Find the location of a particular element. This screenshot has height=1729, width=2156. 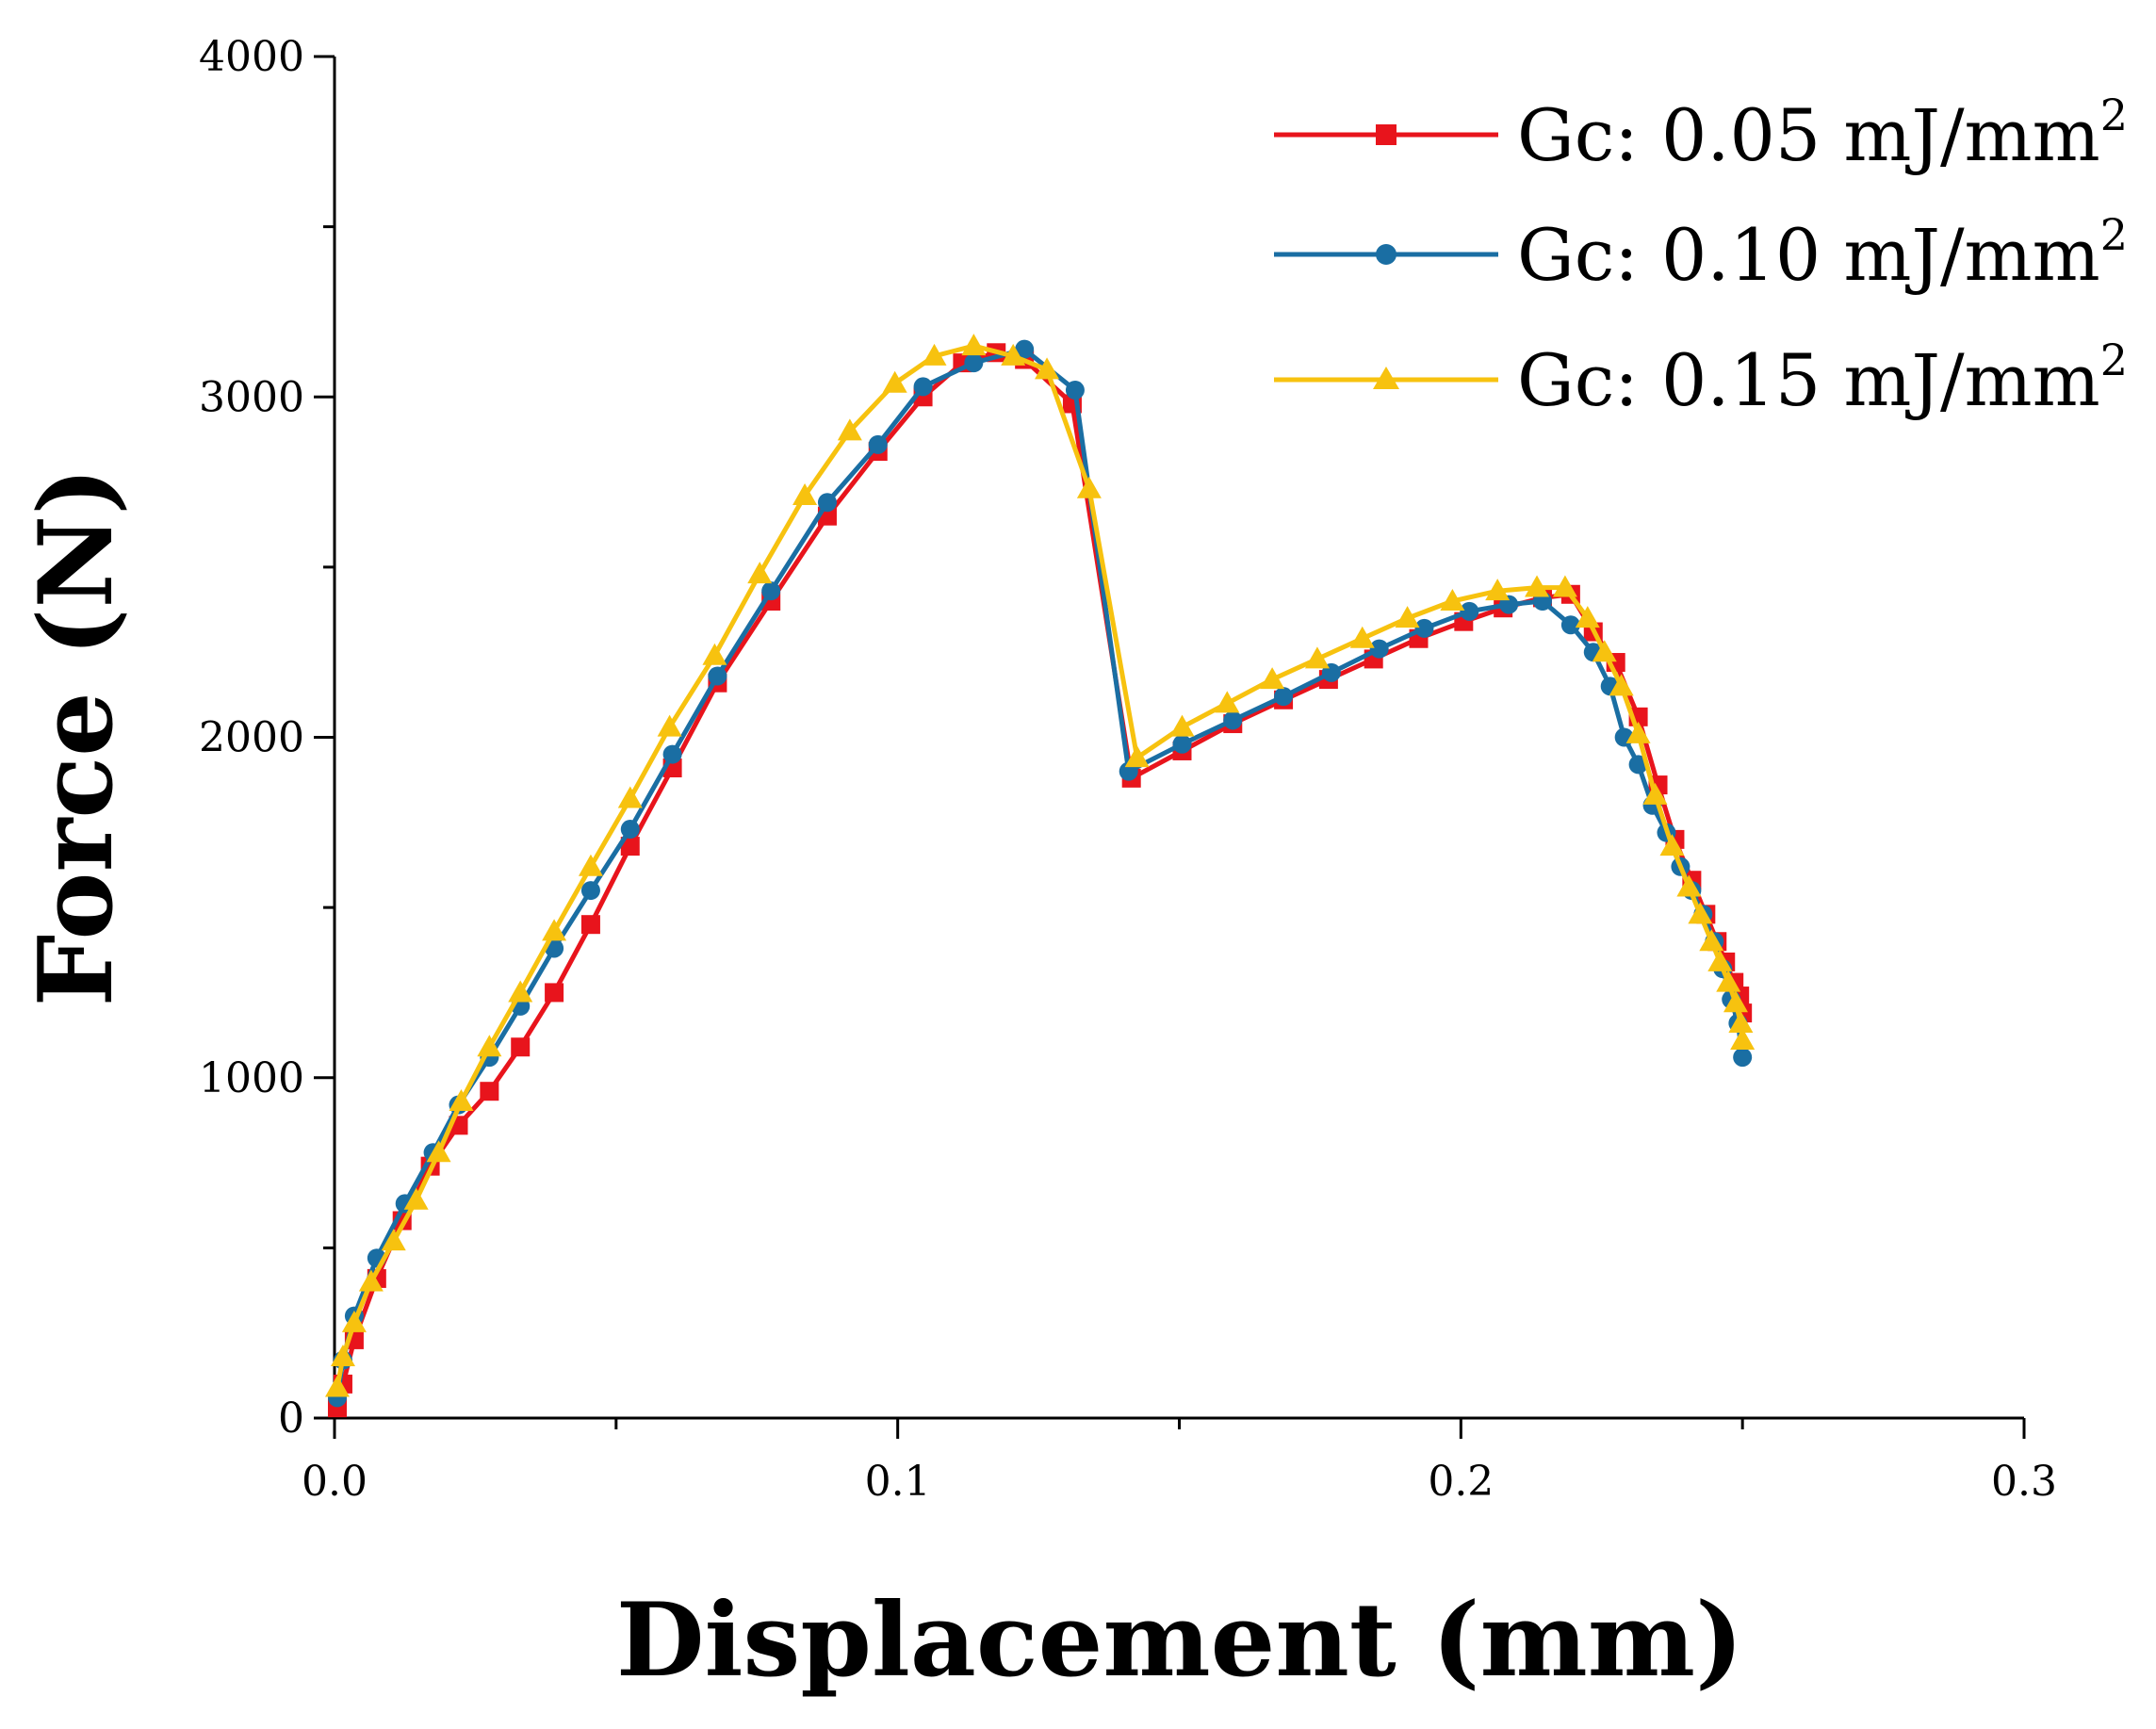

legend-marker-triangle is located at coordinates (1386, 378).